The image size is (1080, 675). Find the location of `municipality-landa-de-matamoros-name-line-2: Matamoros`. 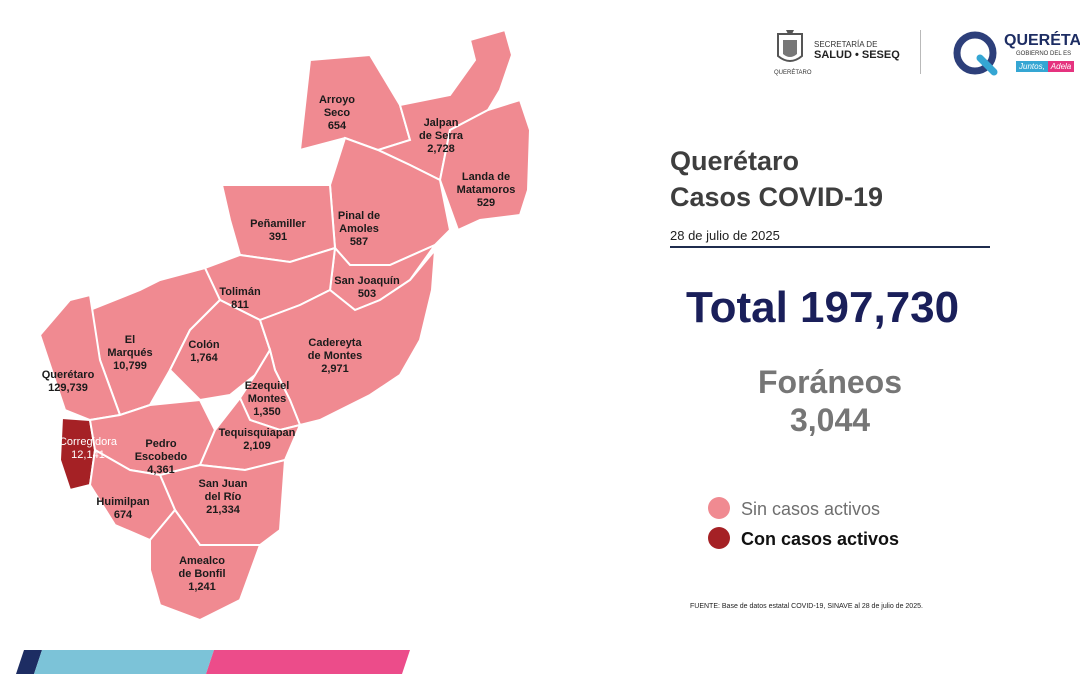

municipality-landa-de-matamoros-name-line-2: Matamoros is located at coordinates (486, 190).